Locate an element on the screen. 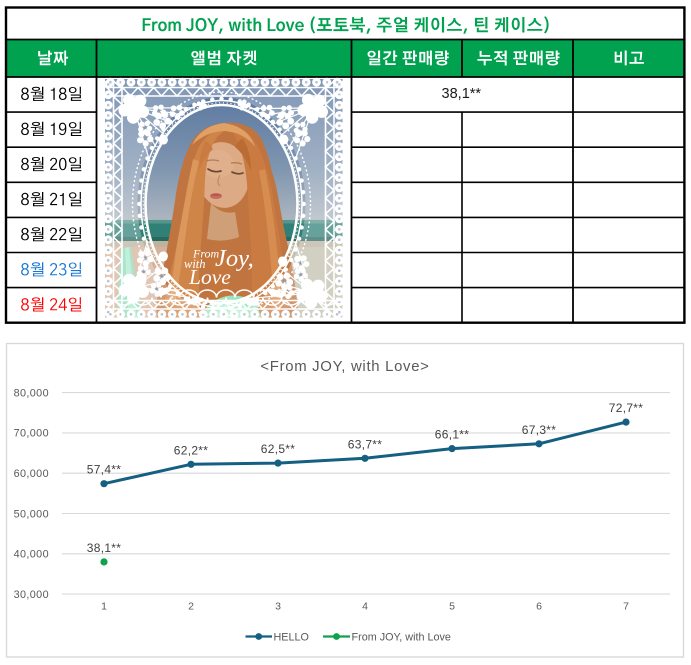 The height and width of the screenshot is (665, 691). svg-text: 57,4** is located at coordinates (104, 469).